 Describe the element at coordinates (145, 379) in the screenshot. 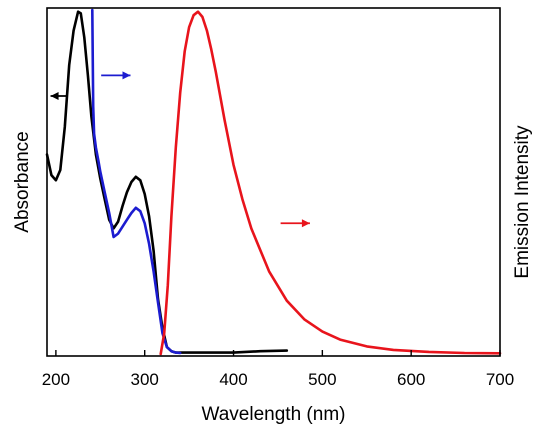

I see `x-tick-label: 300` at that location.